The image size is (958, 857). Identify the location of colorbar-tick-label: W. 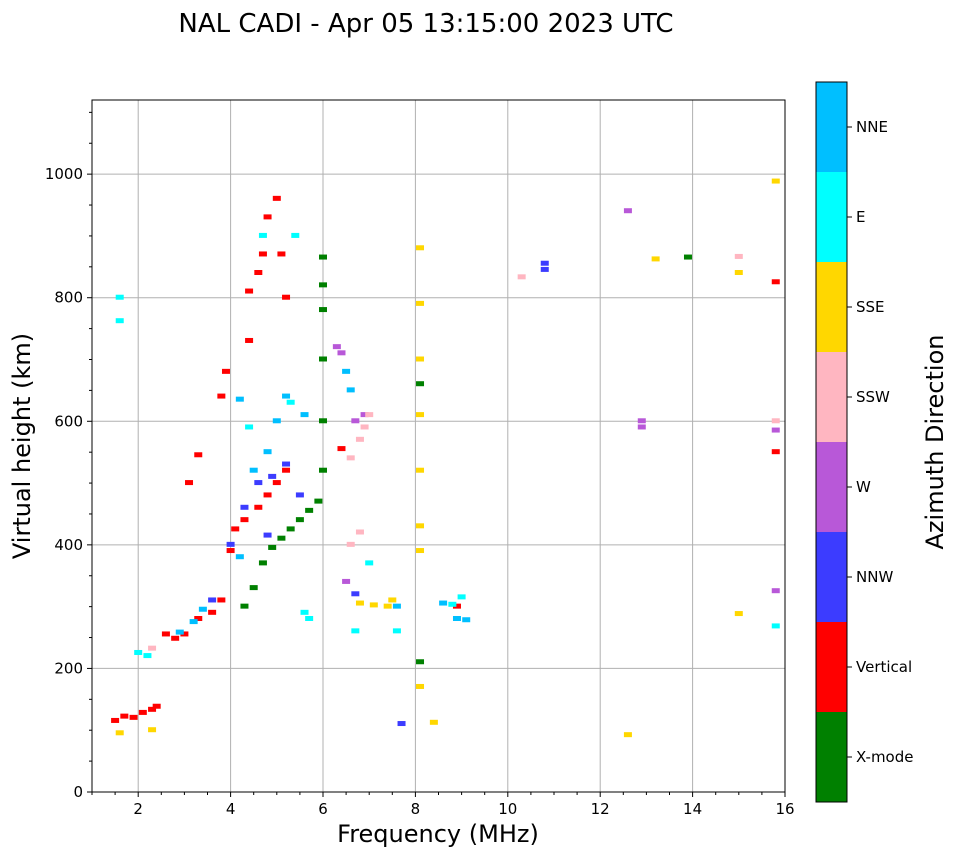
(863, 487).